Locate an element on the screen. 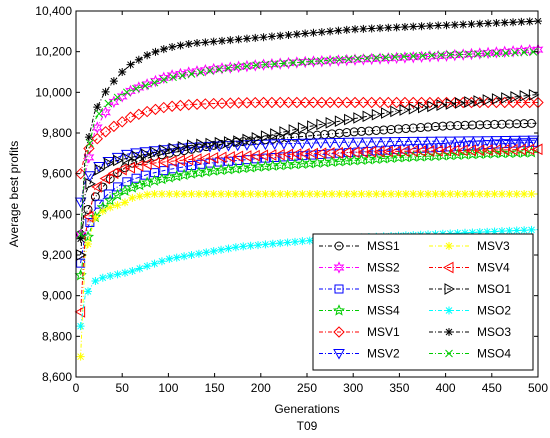 This screenshot has height=438, width=550. legend-label: MSS2 is located at coordinates (383, 268).